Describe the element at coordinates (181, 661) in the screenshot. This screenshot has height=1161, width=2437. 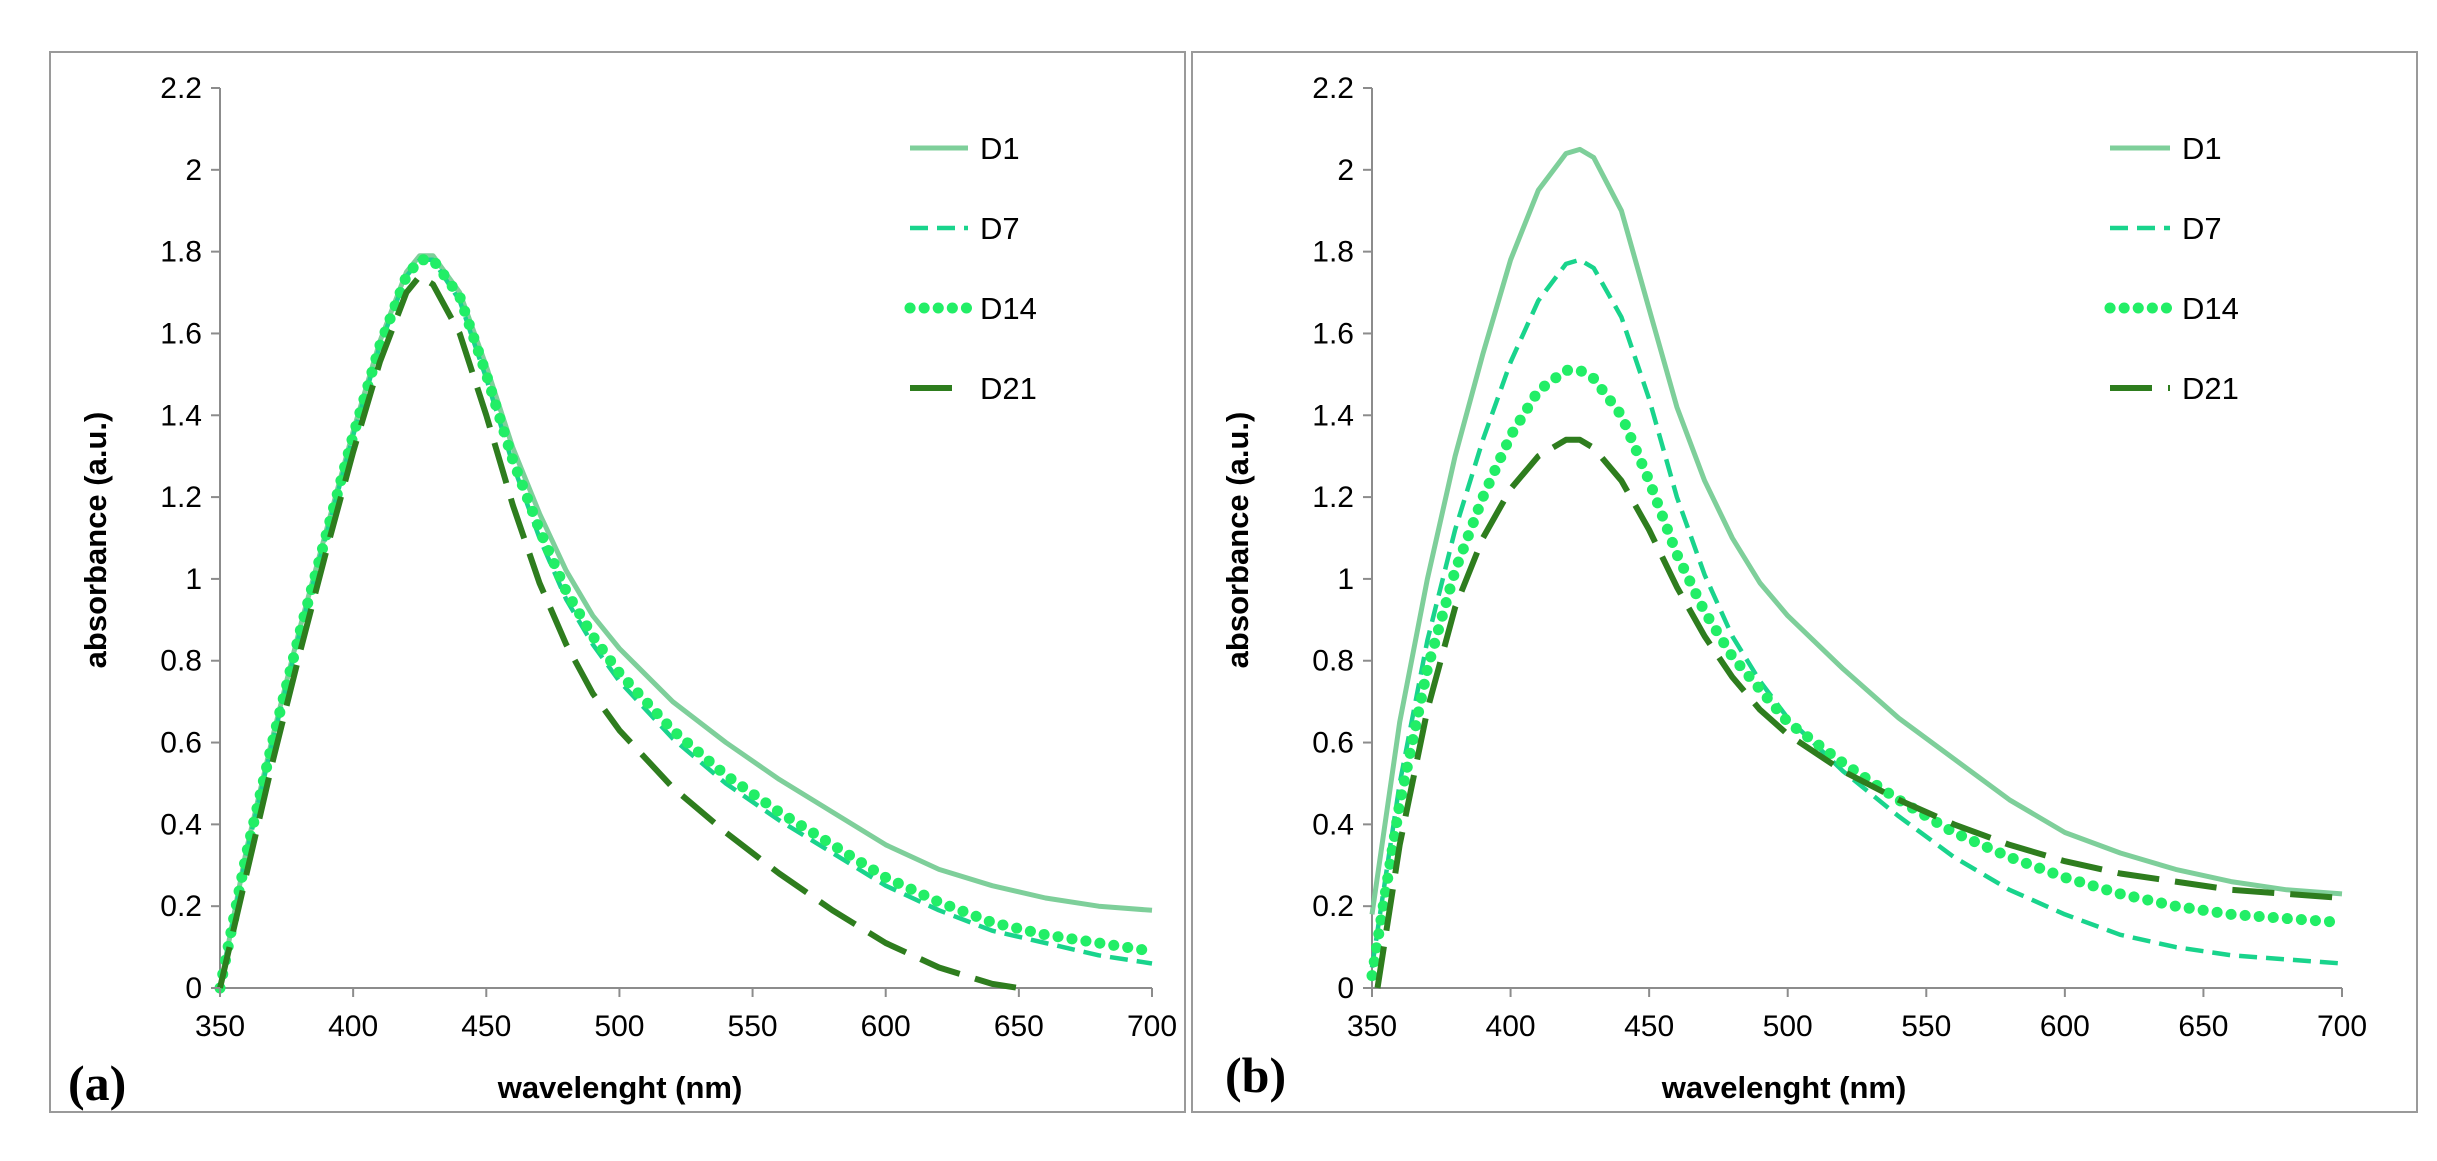
I see `panel-a-y-tick-label: 0.8` at that location.